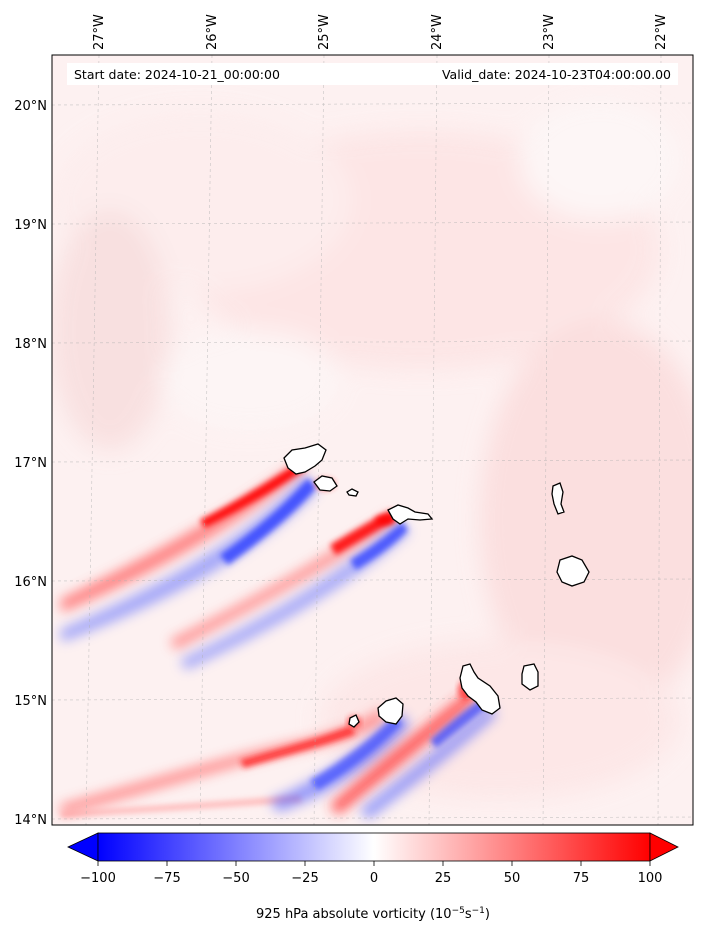  I want to click on latitude-tick-labels: 20°N 19°N 18°N 17°N 16°N 15°N 14°N, so click(30, 463).